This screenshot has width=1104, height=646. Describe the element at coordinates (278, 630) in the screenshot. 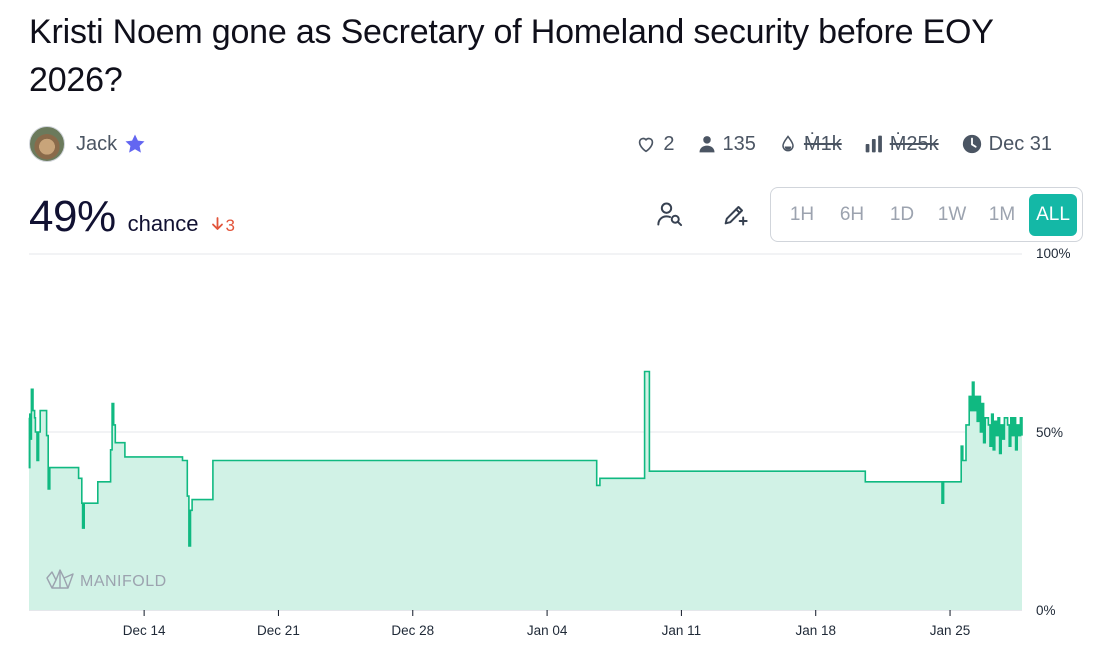

I see `x-tick-label: Dec 21` at that location.